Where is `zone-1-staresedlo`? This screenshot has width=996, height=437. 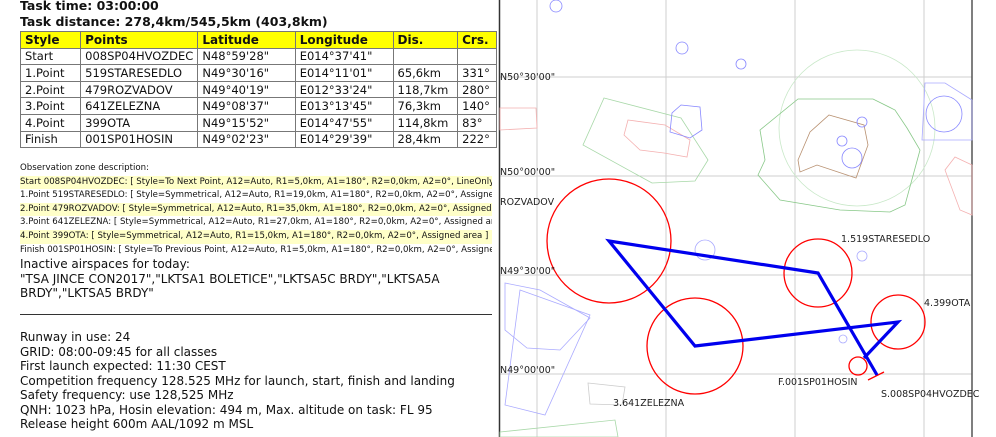
zone-1-staresedlo is located at coordinates (818, 273).